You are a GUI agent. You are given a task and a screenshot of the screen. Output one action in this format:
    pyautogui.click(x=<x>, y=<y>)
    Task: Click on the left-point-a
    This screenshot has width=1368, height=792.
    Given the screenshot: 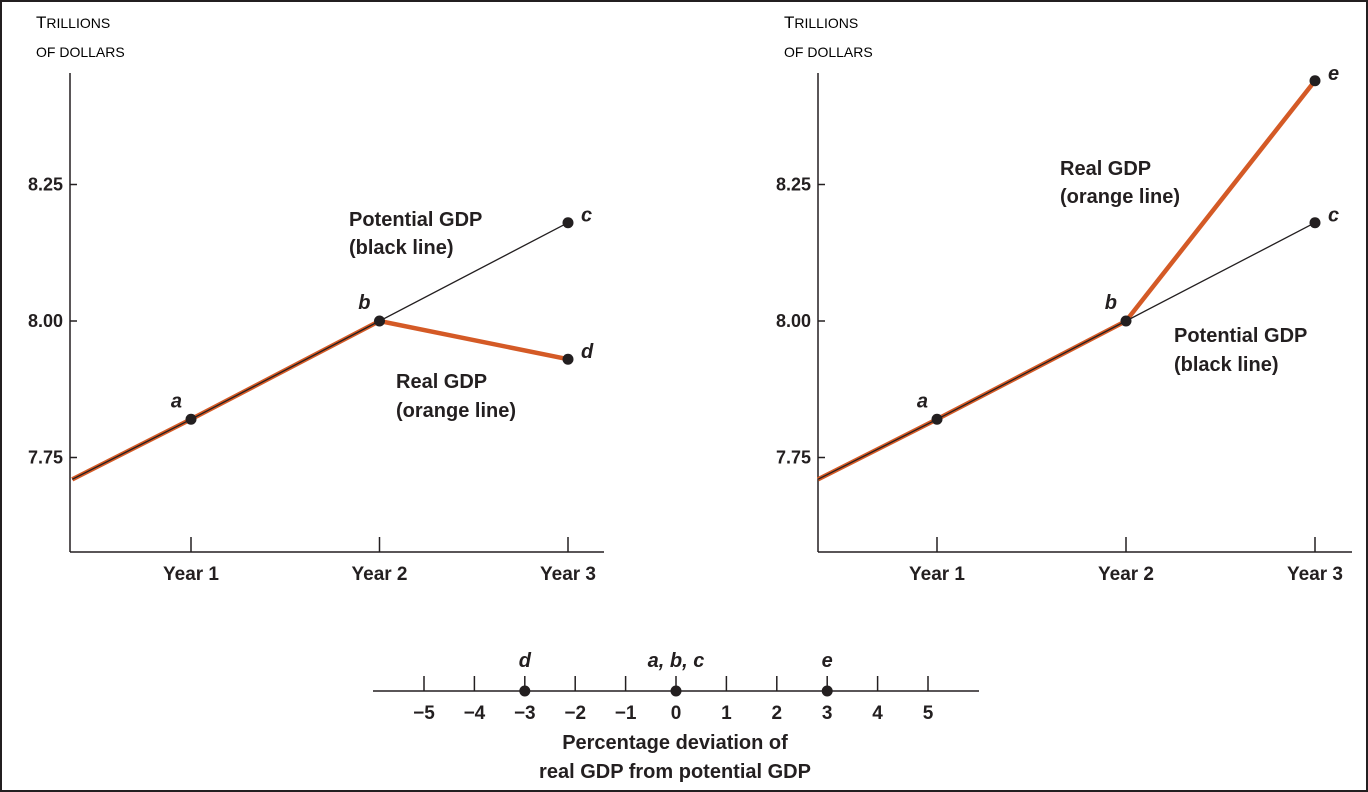 What is the action you would take?
    pyautogui.click(x=191, y=419)
    